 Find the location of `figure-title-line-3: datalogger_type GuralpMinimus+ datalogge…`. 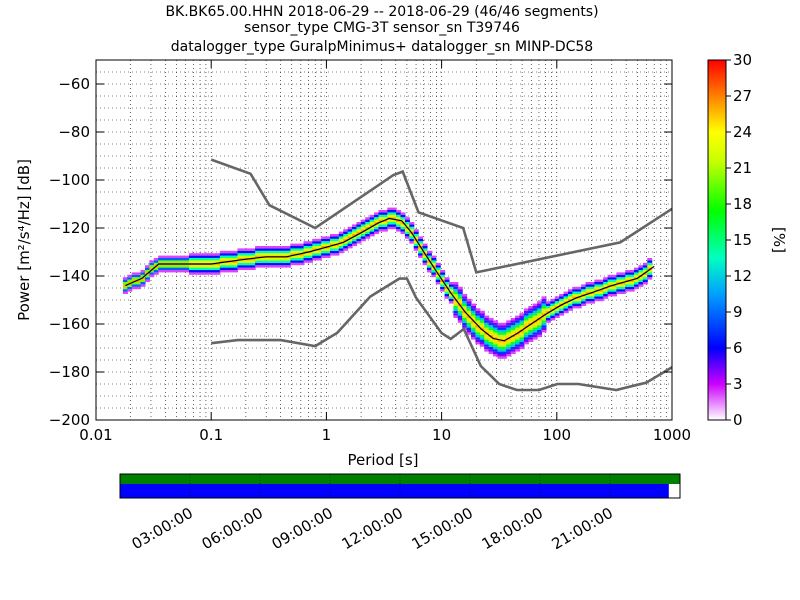

figure-title-line-3: datalogger_type GuralpMinimus+ datalogge… is located at coordinates (382, 47).